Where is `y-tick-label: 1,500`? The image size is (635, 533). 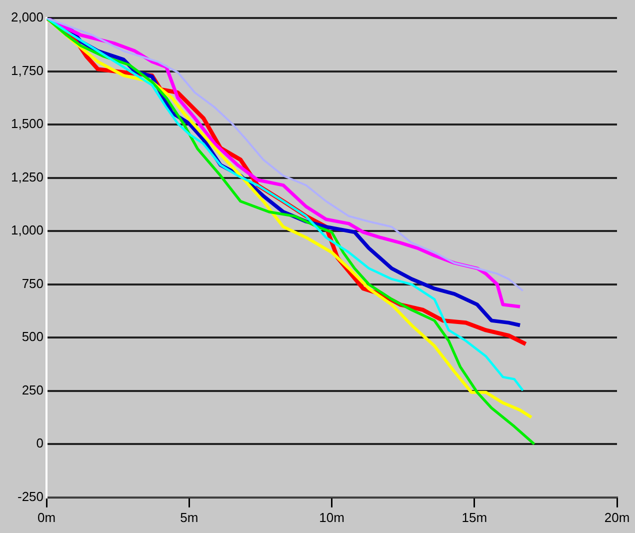 y-tick-label: 1,500 is located at coordinates (27, 124).